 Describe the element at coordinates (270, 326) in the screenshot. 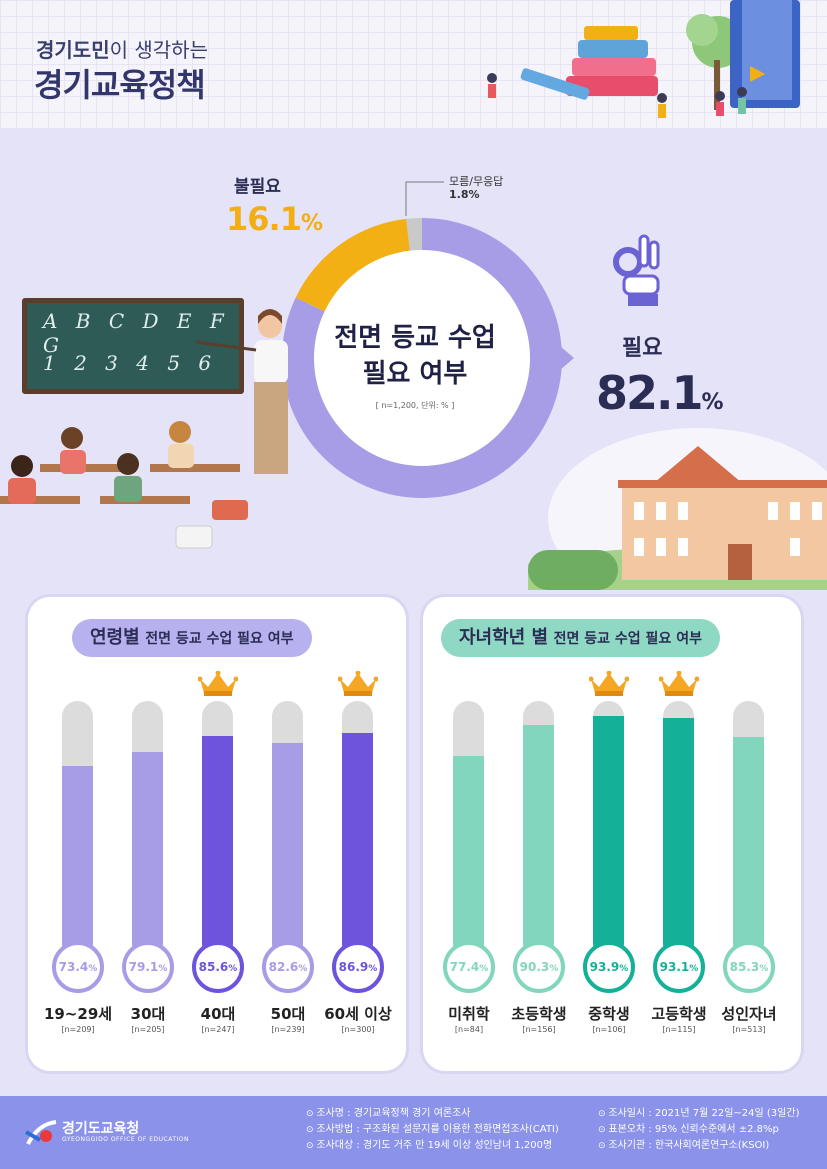

I see `teacher-head` at that location.